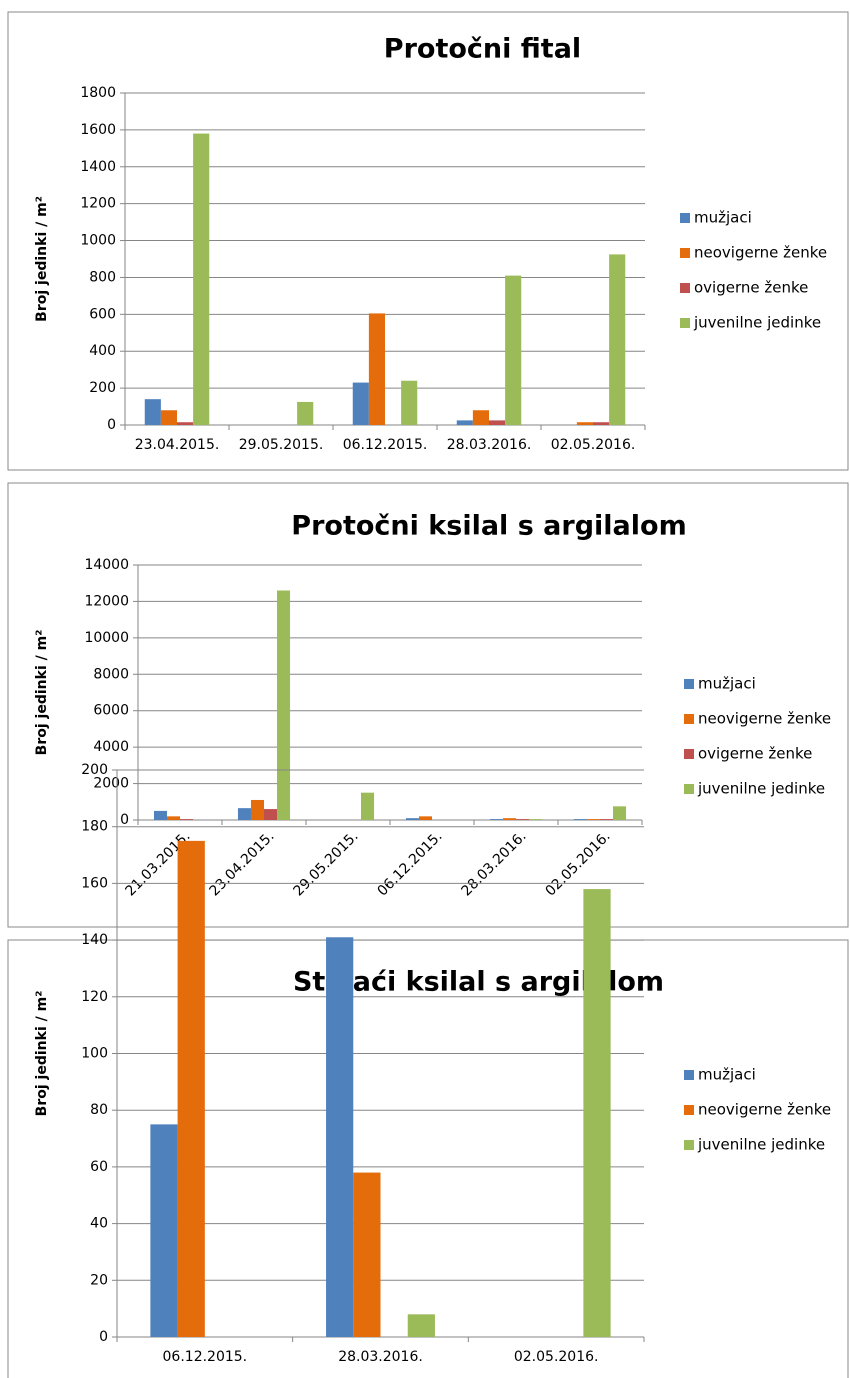 The width and height of the screenshot is (850, 1378). Describe the element at coordinates (106, 601) in the screenshot. I see `y-tick-label: 12000` at that location.